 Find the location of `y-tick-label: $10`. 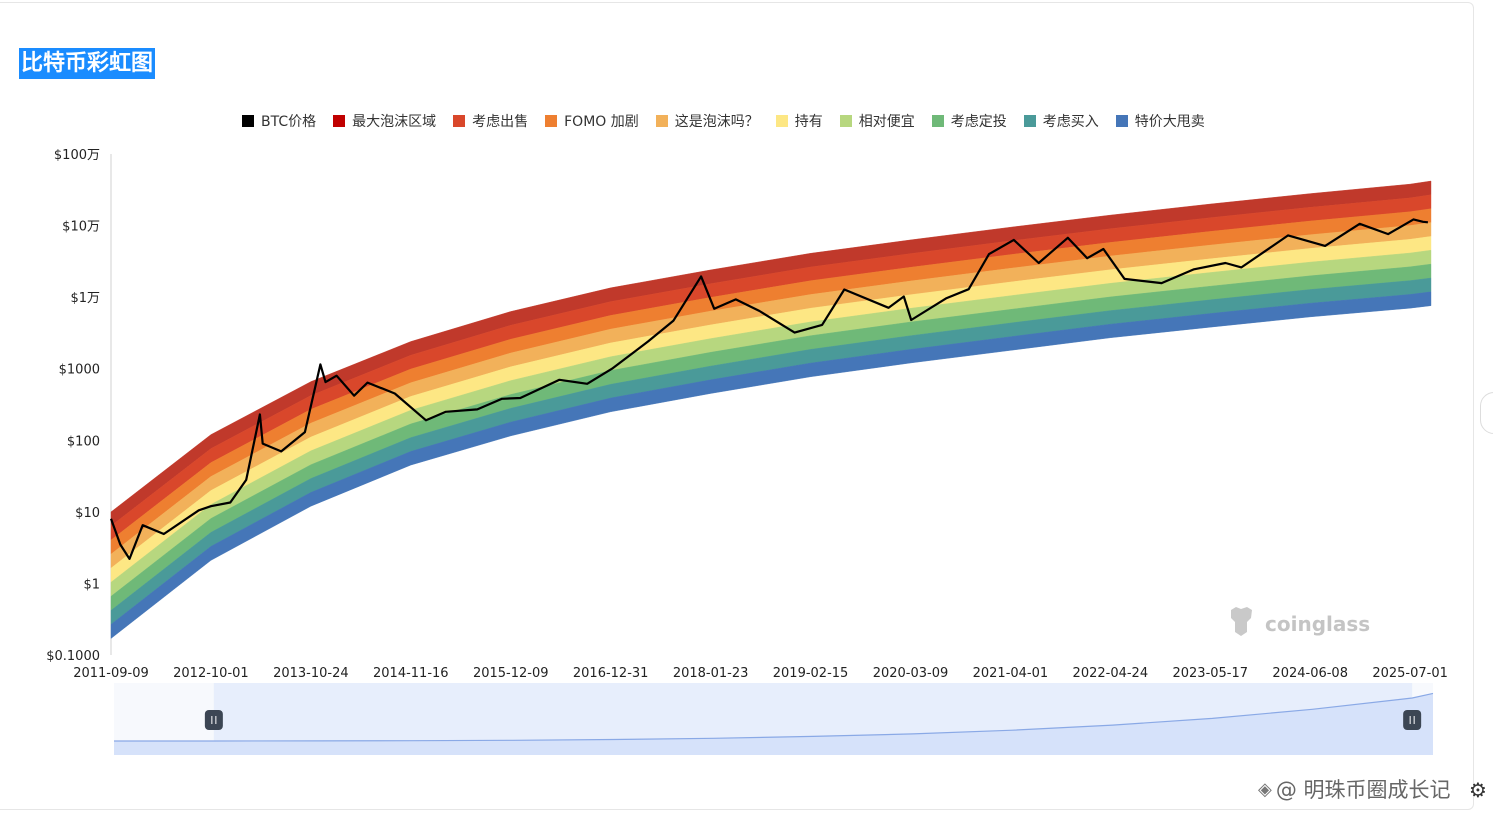

y-tick-label: $10 is located at coordinates (87, 513).